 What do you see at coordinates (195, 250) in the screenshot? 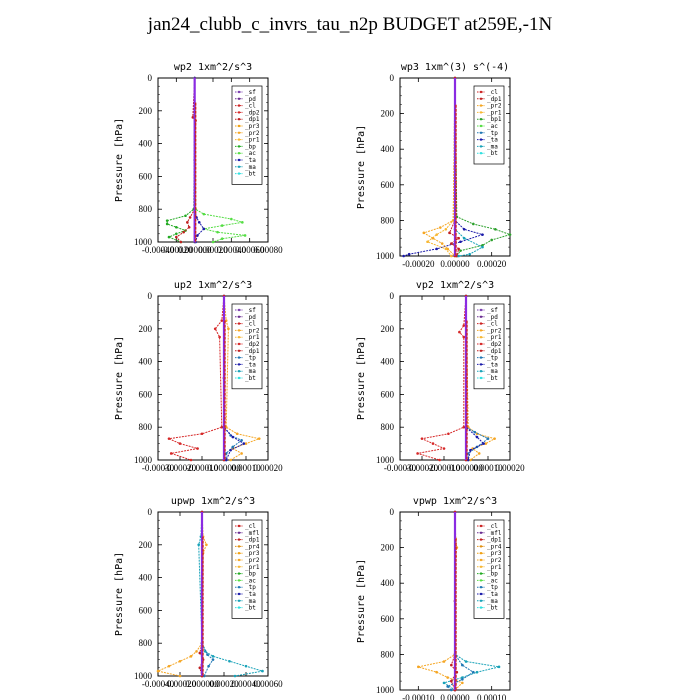
I see `x-tick-label: 0.000000` at bounding box center [195, 250].